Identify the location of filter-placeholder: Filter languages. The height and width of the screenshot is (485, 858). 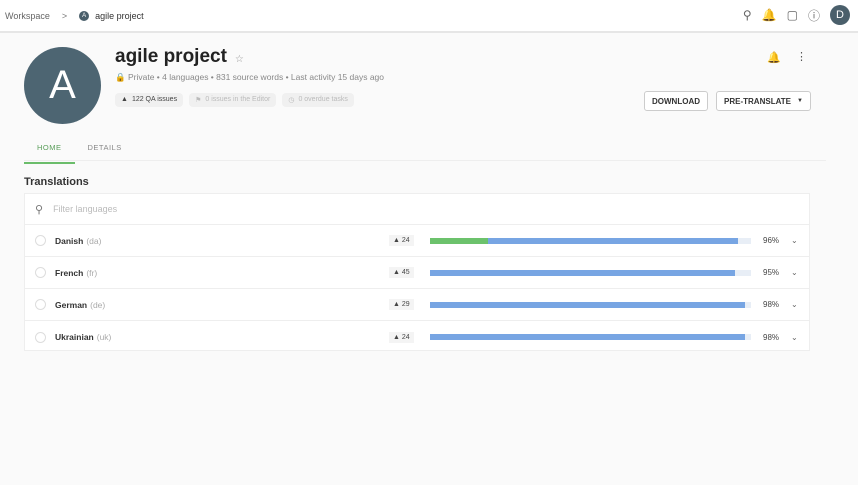
(85, 209).